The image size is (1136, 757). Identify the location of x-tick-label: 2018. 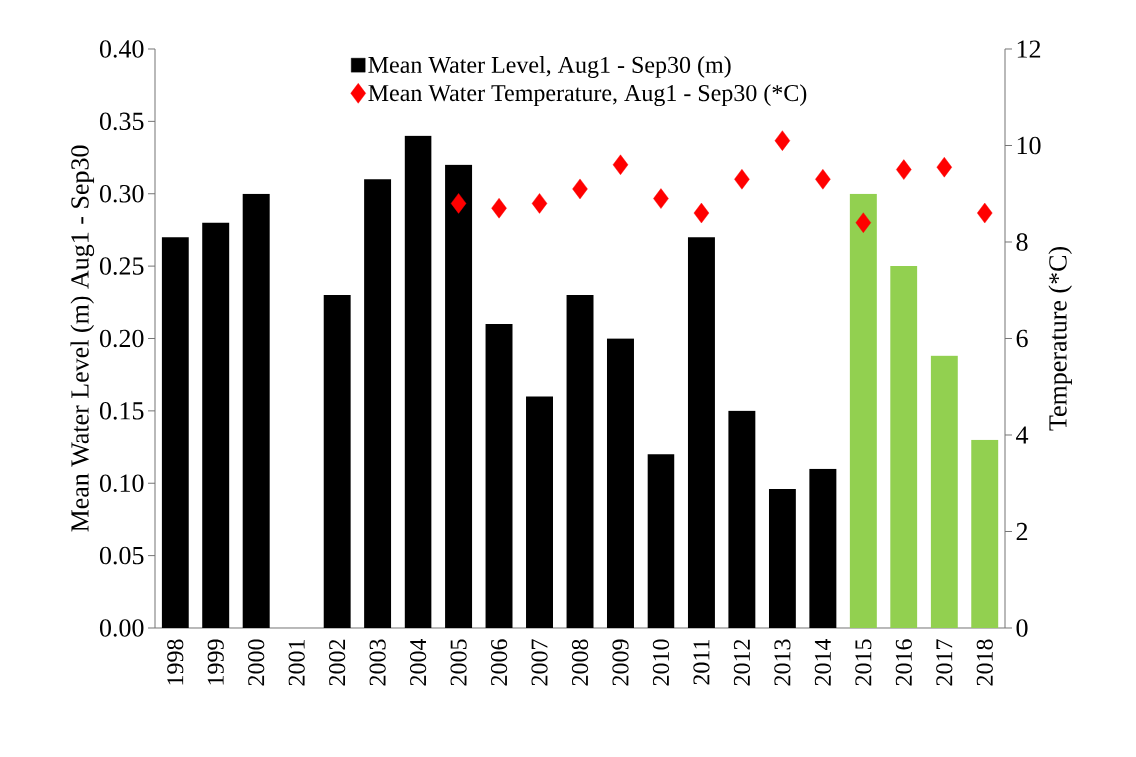
(984, 662).